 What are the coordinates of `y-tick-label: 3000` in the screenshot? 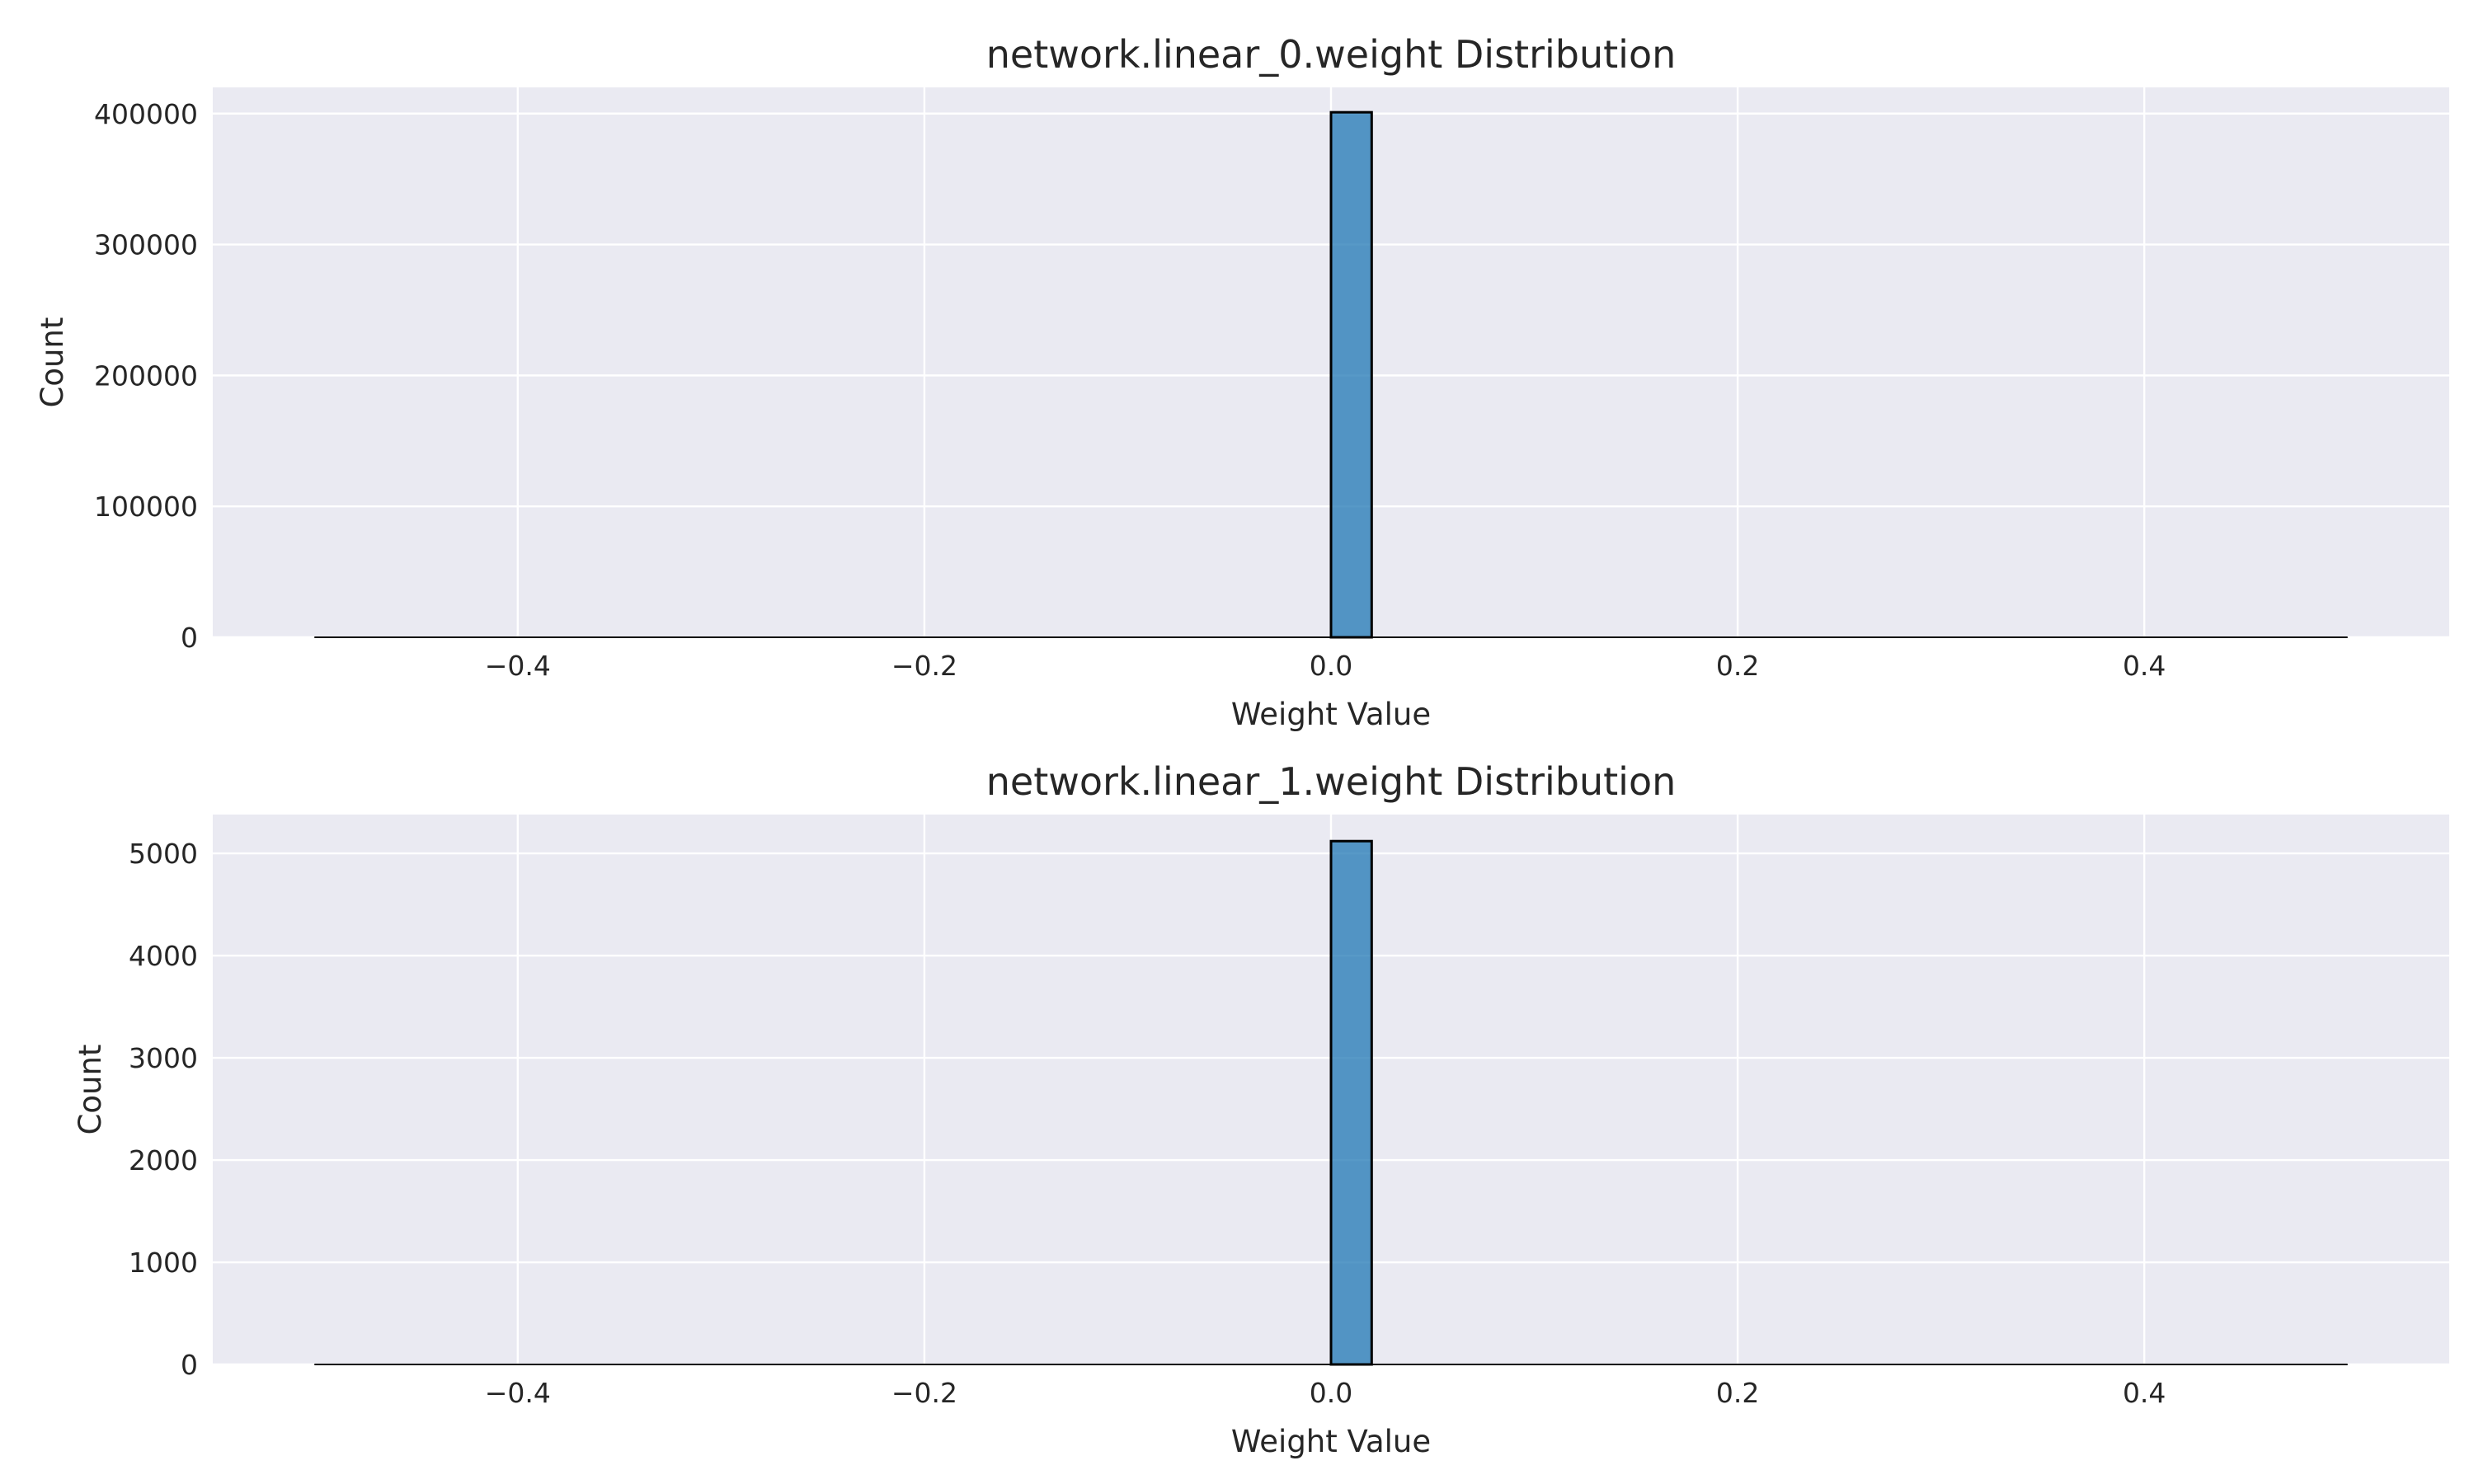 It's located at (163, 1058).